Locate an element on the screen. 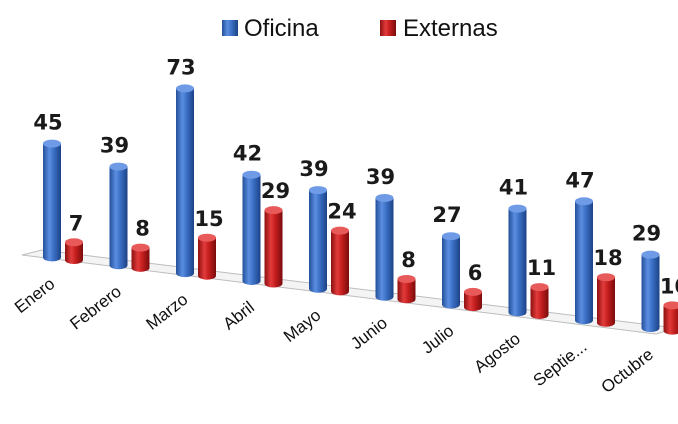 This screenshot has height=424, width=678. legend-item-oficina: Oficina is located at coordinates (270, 28).